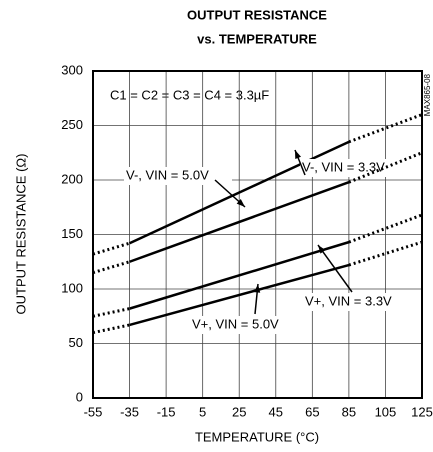 The image size is (433, 452). Describe the element at coordinates (20, 234) in the screenshot. I see `y-axis-label: OUTPUT RESISTANCE (Ω)` at that location.